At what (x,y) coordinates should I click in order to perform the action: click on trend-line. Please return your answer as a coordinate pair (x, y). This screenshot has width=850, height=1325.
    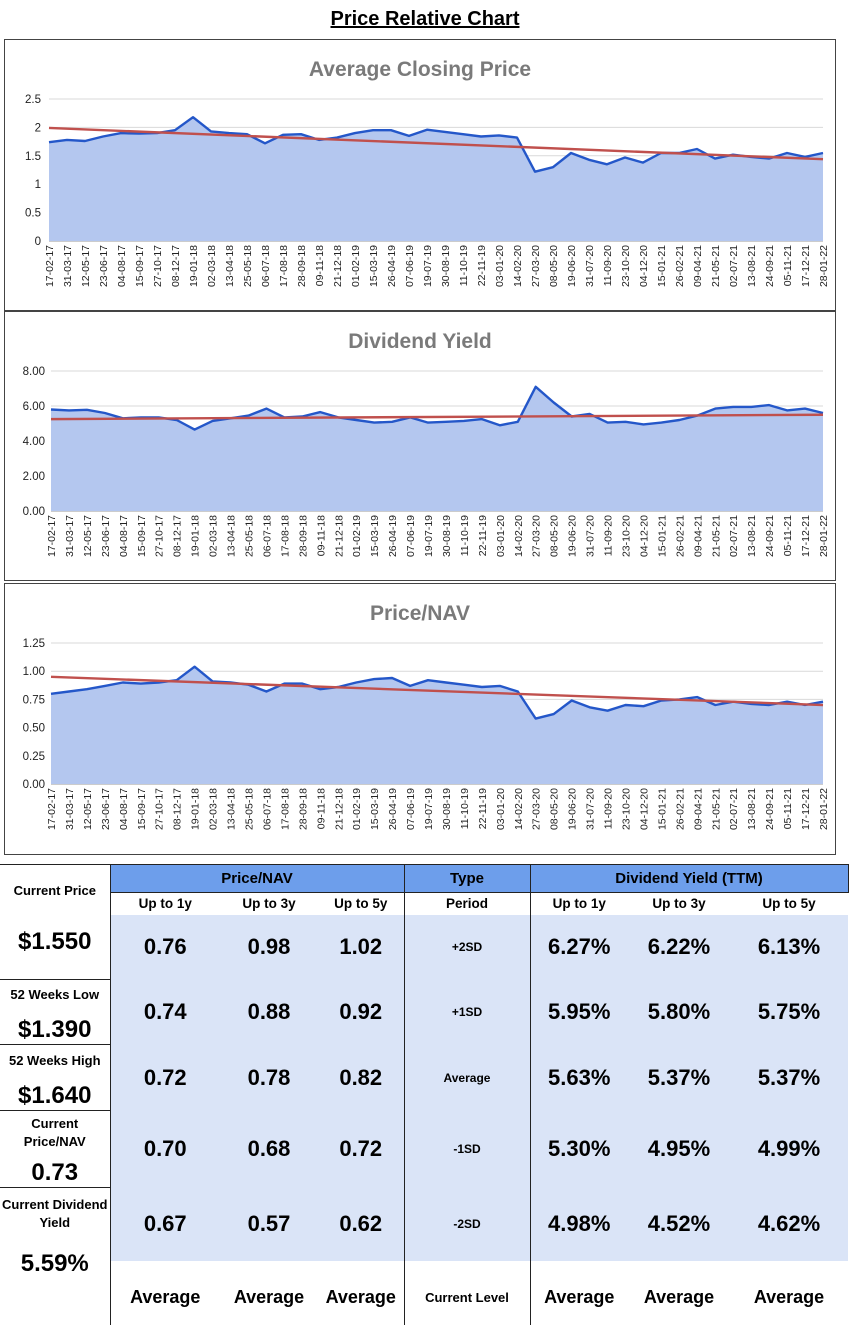
    Looking at the image, I should click on (436, 143).